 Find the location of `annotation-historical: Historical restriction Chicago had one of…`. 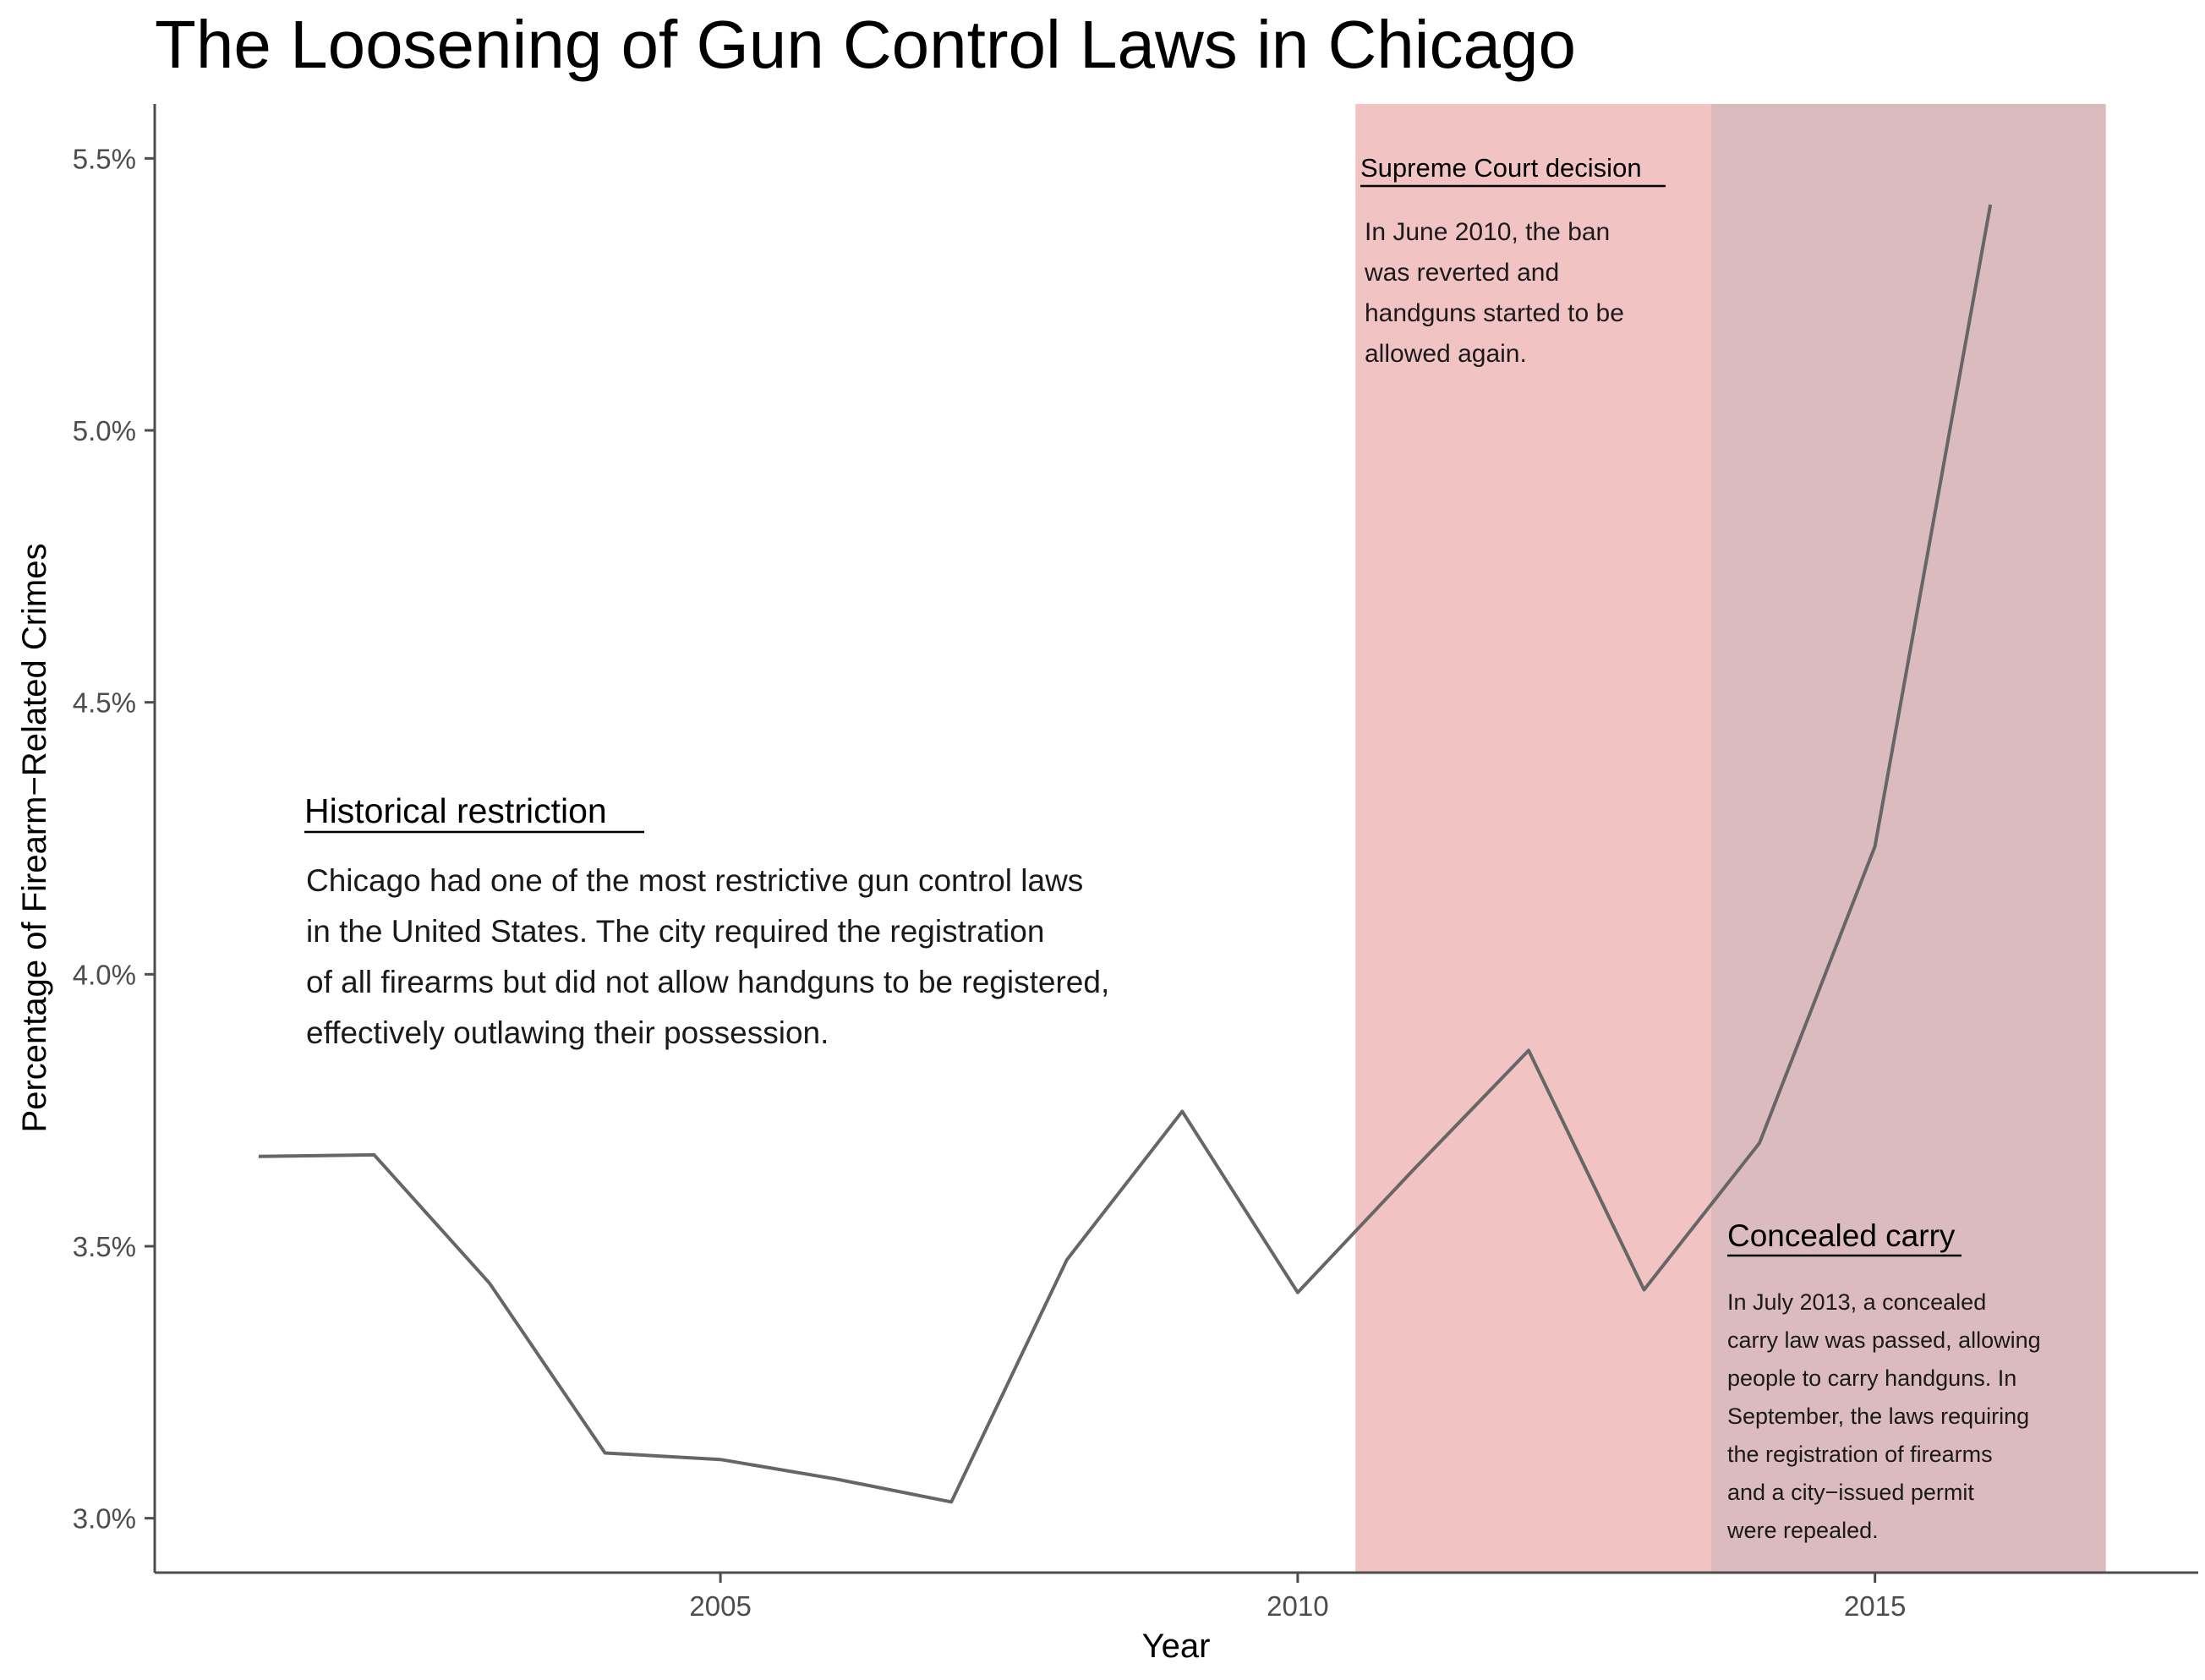

annotation-historical: Historical restriction Chicago had one of… is located at coordinates (706, 921).